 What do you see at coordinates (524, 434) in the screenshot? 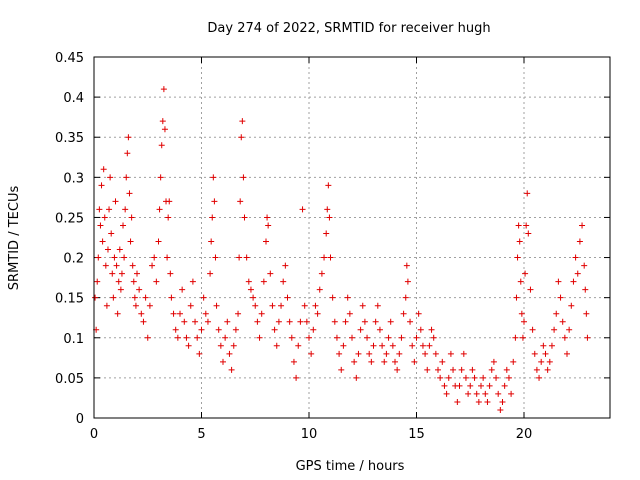
I see `x-tick-label: 20` at bounding box center [524, 434].